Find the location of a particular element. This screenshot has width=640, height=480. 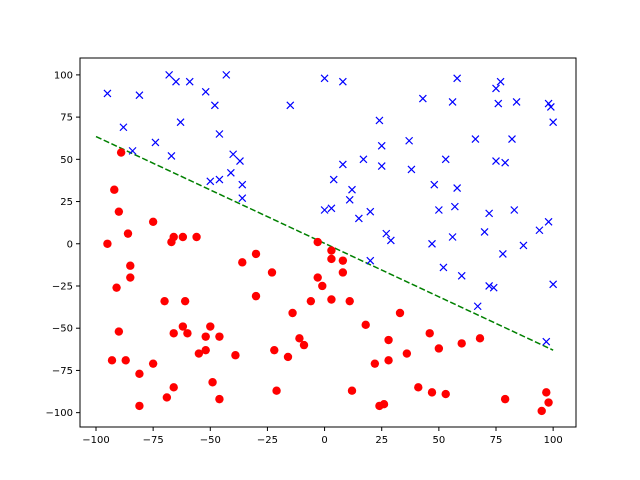

x-tick-label: −50 is located at coordinates (210, 440).